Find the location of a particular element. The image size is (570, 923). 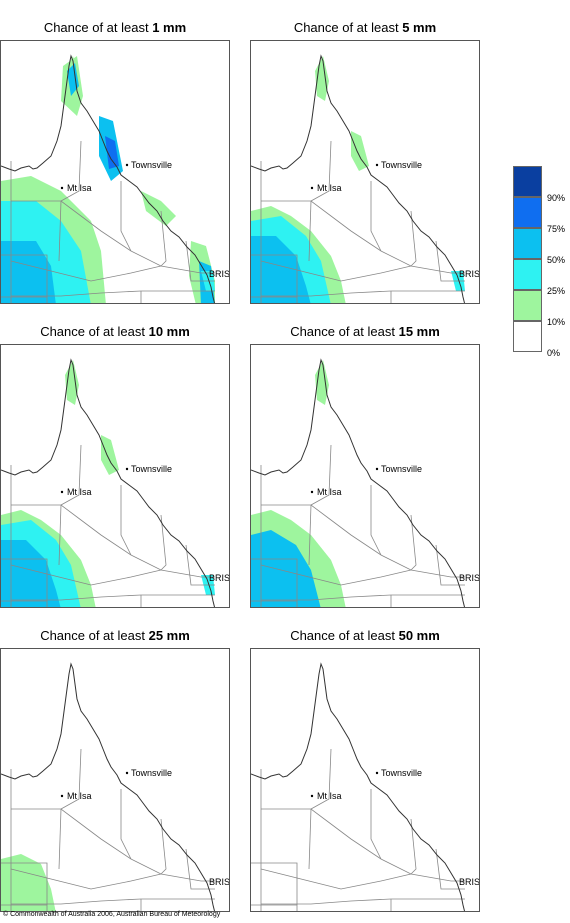

panel-title: Chance of at least 1 mm is located at coordinates (115, 27).